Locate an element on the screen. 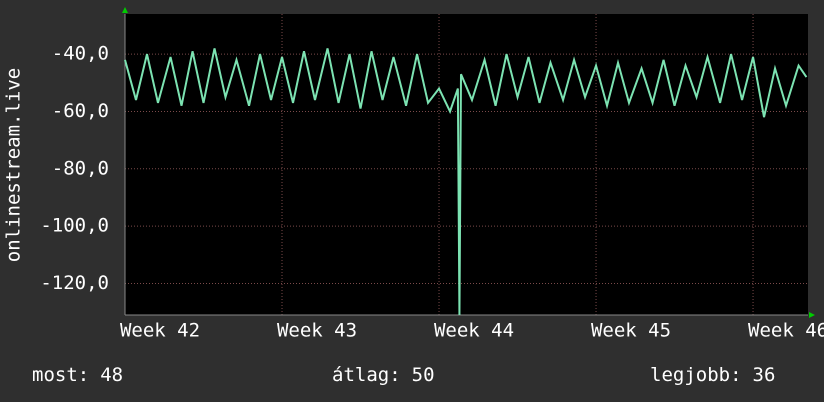  stat: legjobb: 36 is located at coordinates (712, 375).